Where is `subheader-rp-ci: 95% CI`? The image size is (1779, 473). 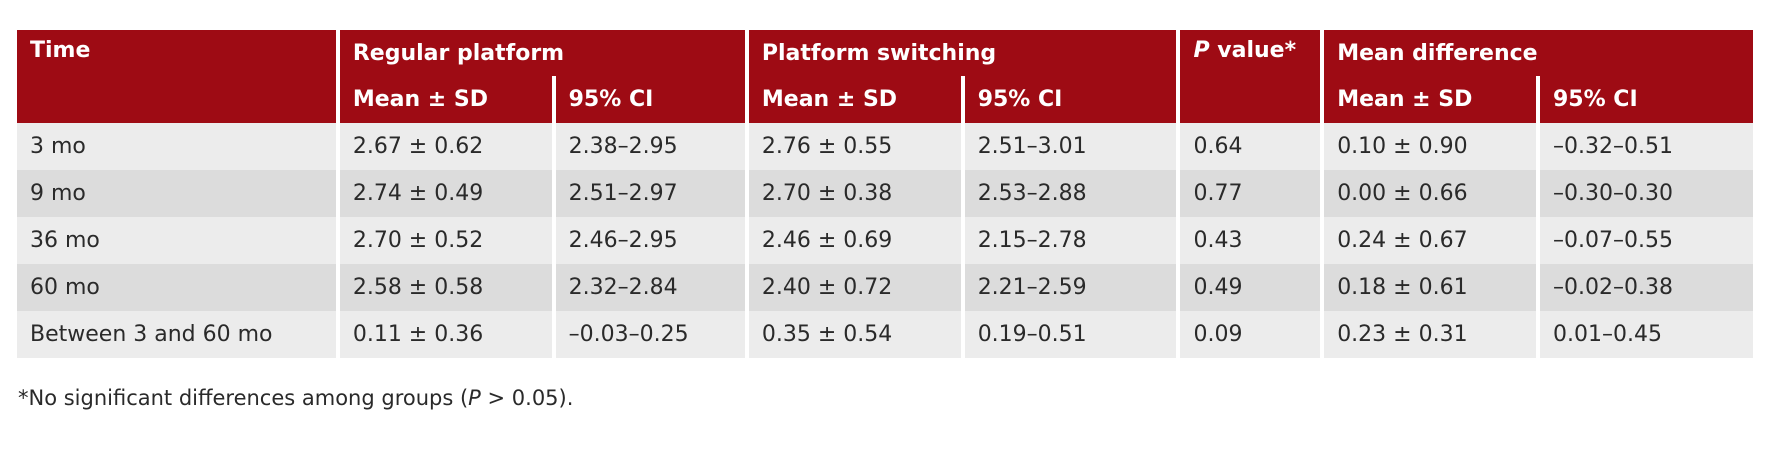
subheader-rp-ci: 95% CI is located at coordinates (650, 99).